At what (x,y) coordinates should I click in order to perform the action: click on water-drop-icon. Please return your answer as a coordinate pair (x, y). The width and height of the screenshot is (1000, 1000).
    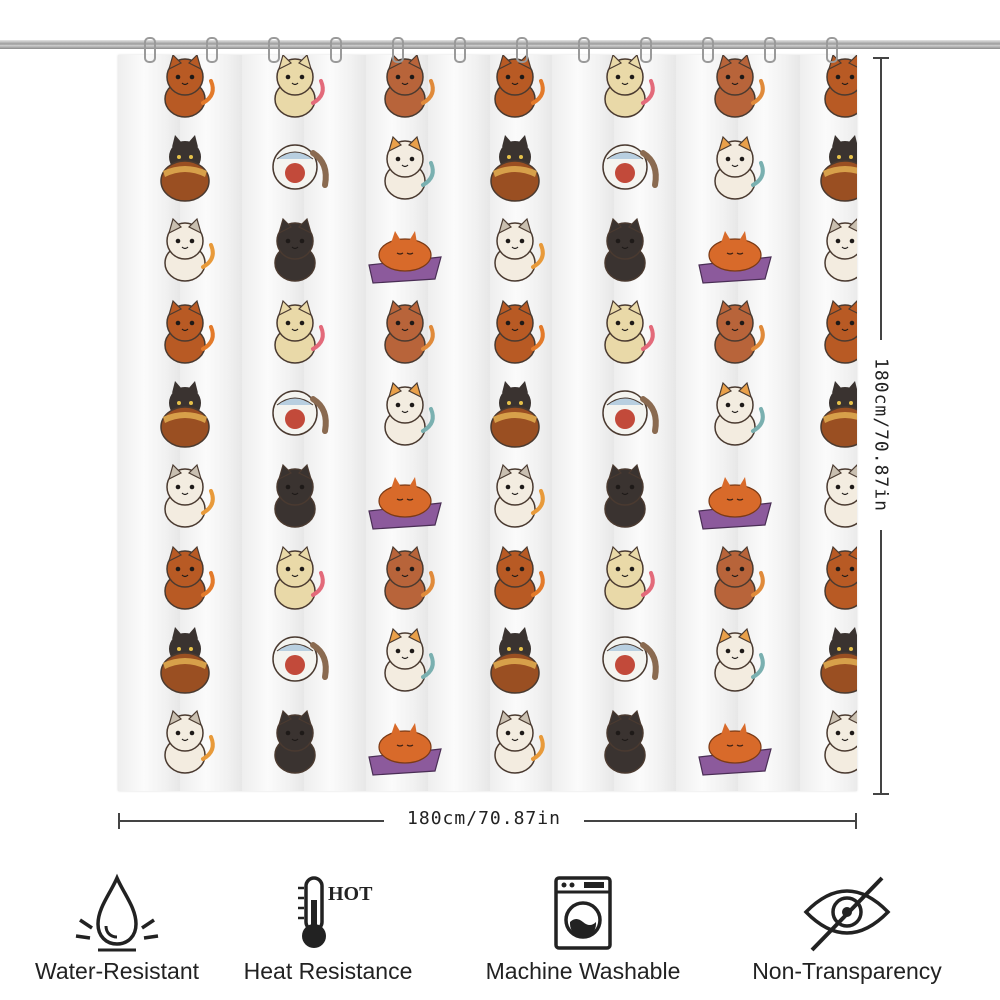
    Looking at the image, I should click on (117, 912).